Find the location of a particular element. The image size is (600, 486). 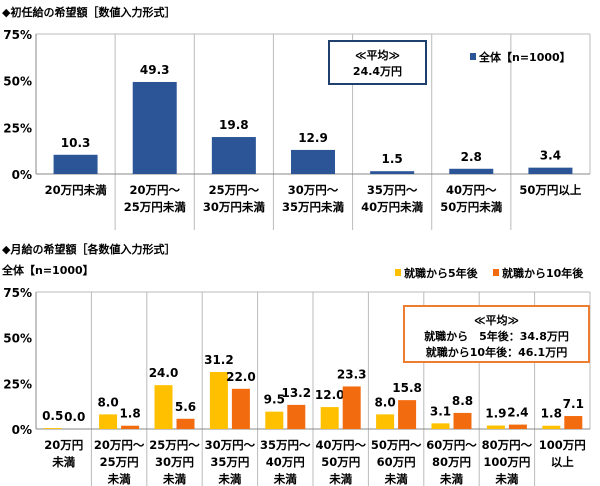

data-label: 8.0 is located at coordinates (384, 402).